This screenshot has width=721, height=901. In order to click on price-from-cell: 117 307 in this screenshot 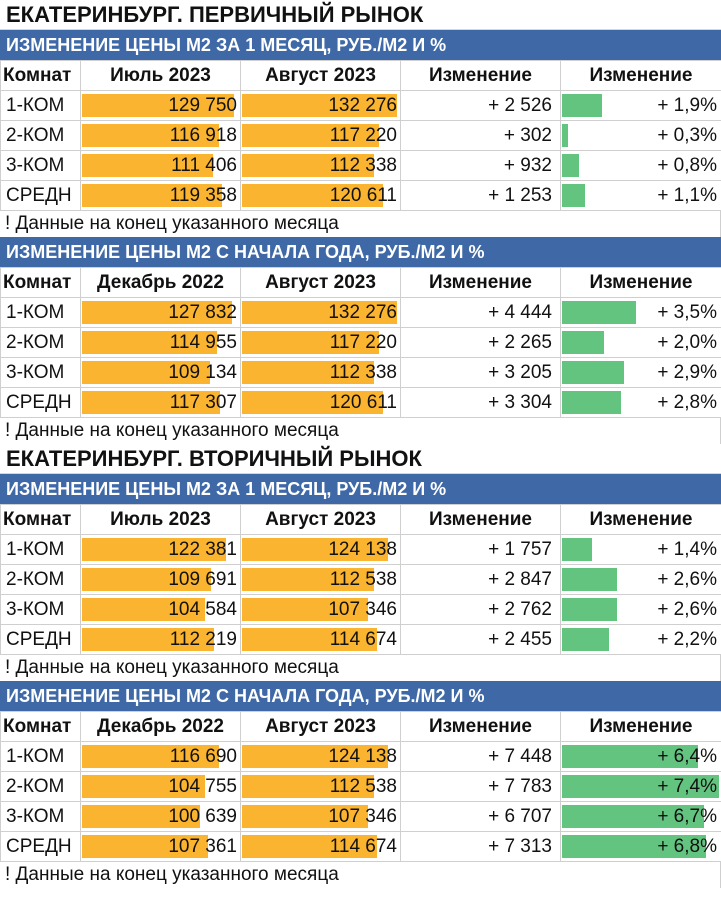, I will do `click(160, 402)`.